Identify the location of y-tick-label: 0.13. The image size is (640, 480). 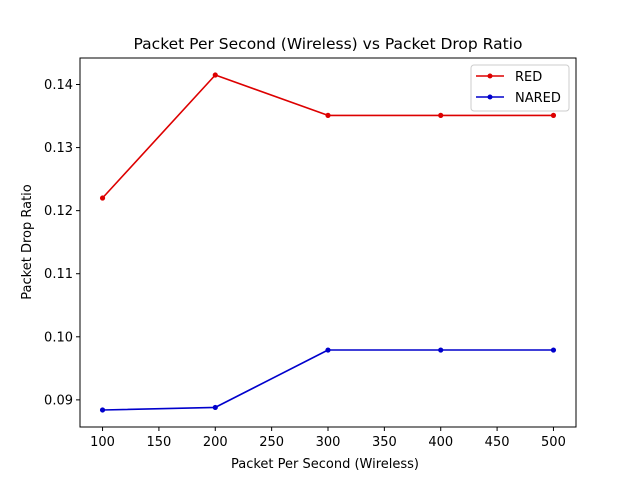
(58, 148).